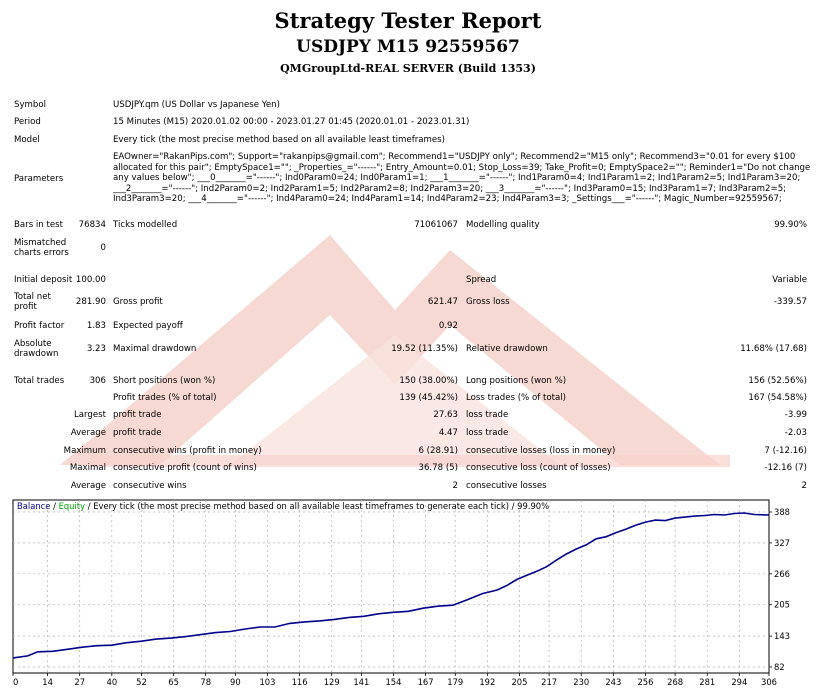  I want to click on avg-cl-label: consecutive losses, so click(506, 486).